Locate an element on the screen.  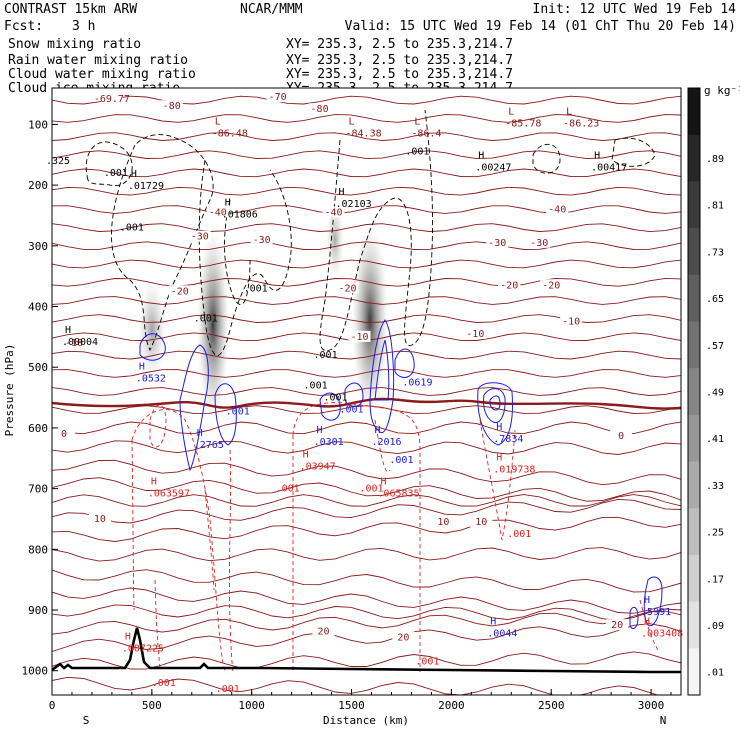
y-tick-label: 1000 is located at coordinates (35, 671).